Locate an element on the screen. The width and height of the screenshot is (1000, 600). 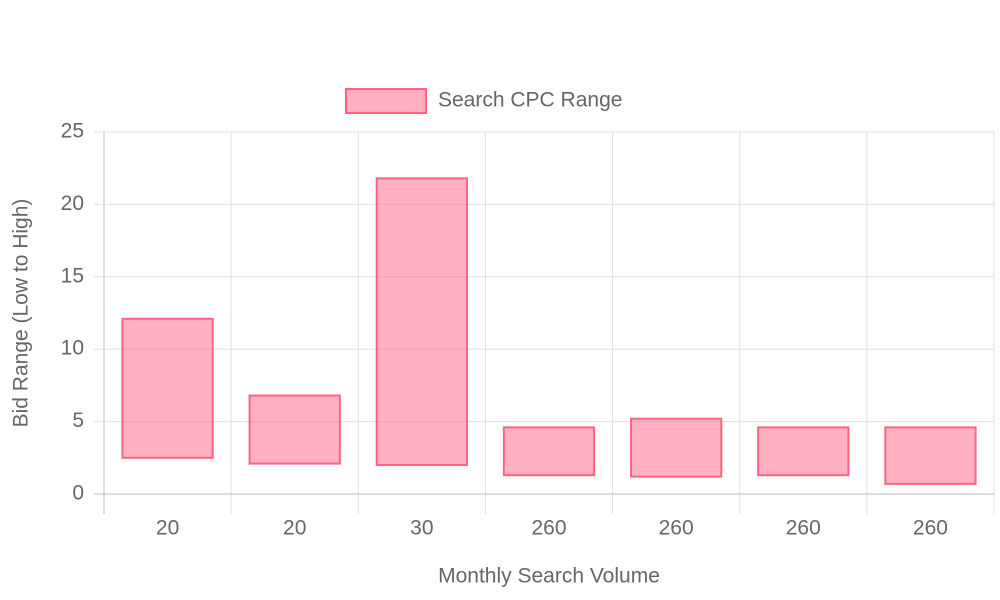
y-tick-label: 20 is located at coordinates (72, 203).